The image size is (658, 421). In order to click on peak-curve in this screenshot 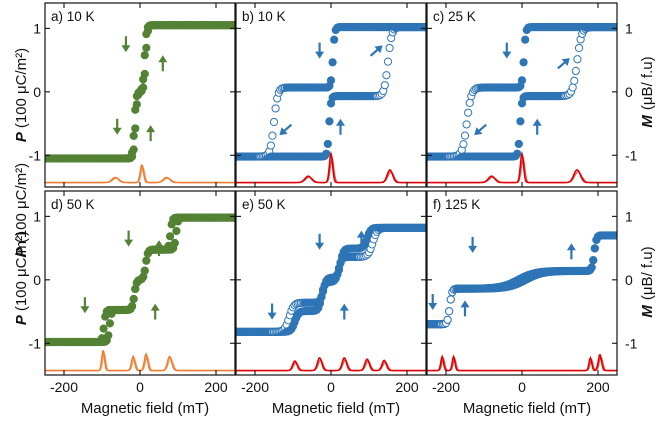, I will do `click(331, 364)`.